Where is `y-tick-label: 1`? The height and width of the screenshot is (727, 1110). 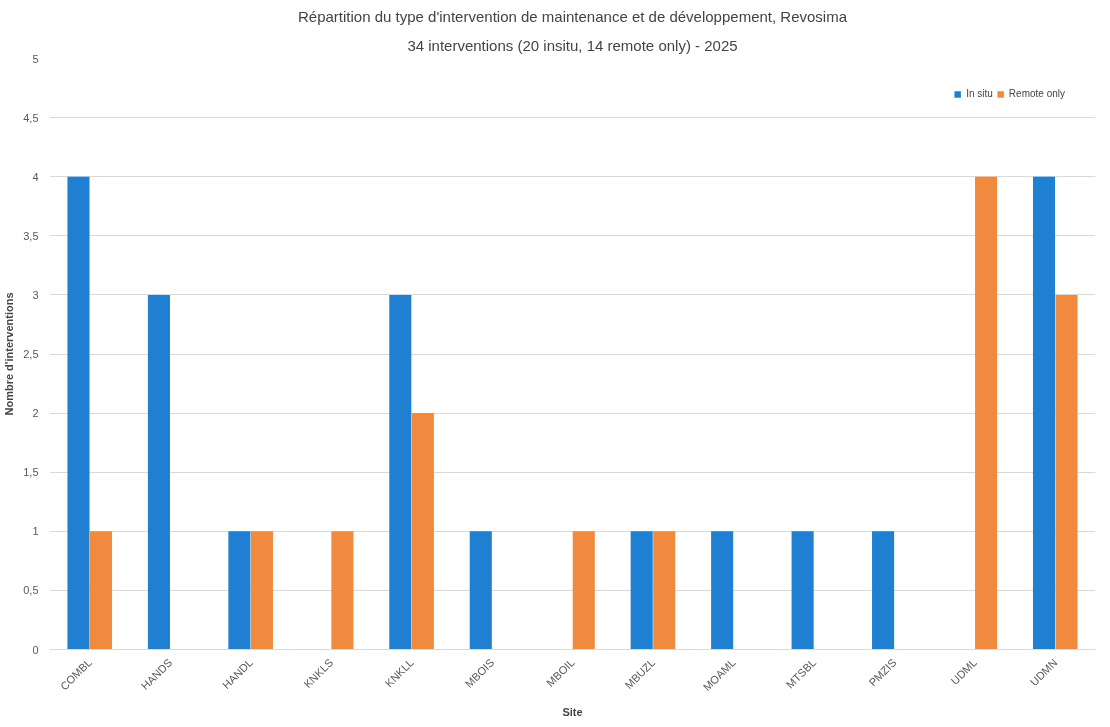 y-tick-label: 1 is located at coordinates (35, 531).